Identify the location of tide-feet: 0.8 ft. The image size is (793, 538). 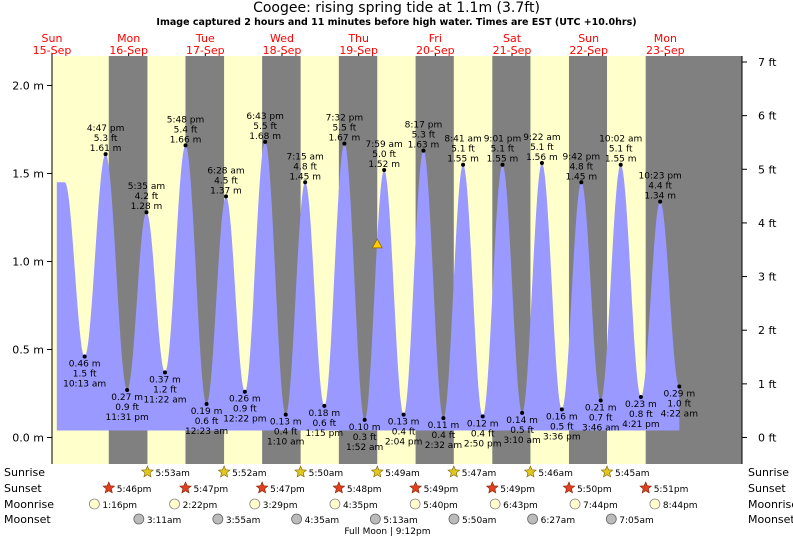
(641, 415).